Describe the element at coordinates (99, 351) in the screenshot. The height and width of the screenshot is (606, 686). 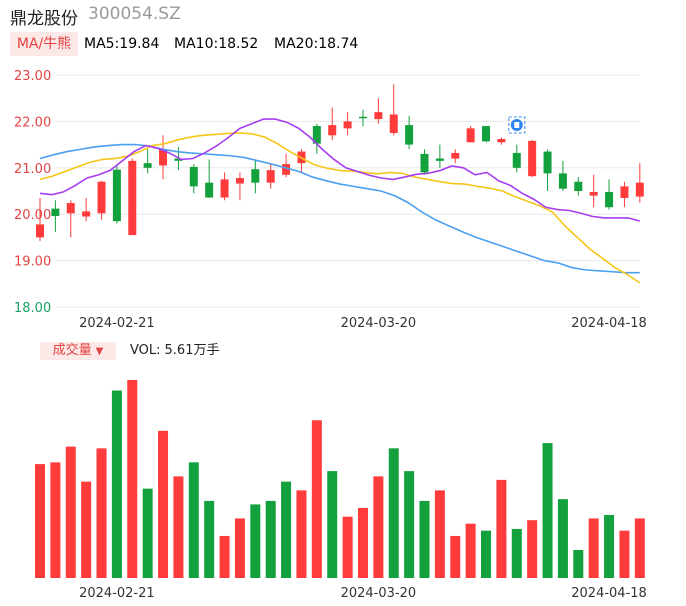
I see `caret-down-icon: ▼` at that location.